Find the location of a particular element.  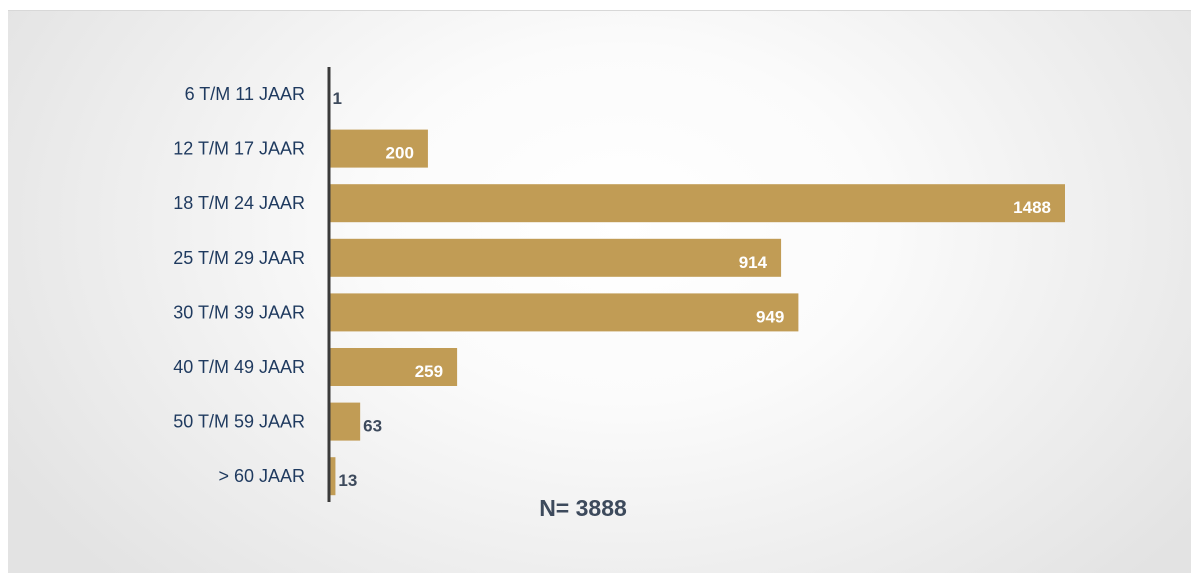

category-label-7: 50 T/M 59 JAAR is located at coordinates (239, 422).